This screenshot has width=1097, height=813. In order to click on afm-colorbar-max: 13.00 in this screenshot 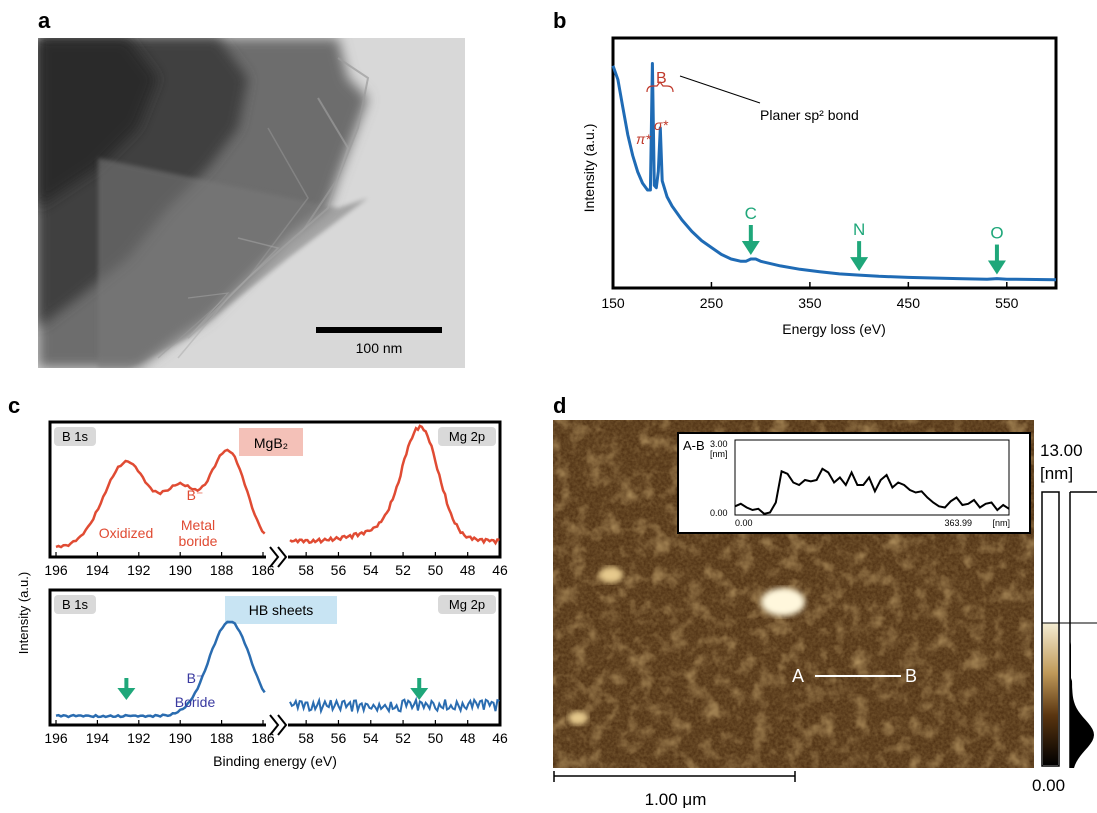, I will do `click(1061, 450)`.